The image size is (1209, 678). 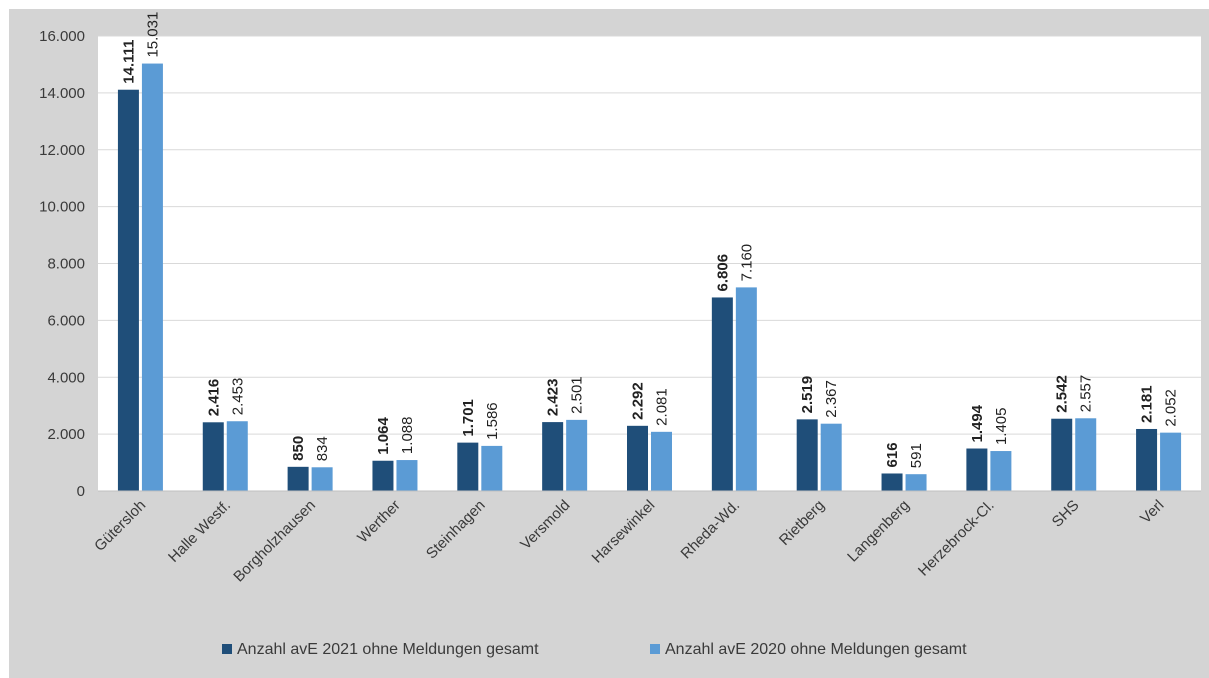 What do you see at coordinates (66, 320) in the screenshot?
I see `y-tick-label: 6.000` at bounding box center [66, 320].